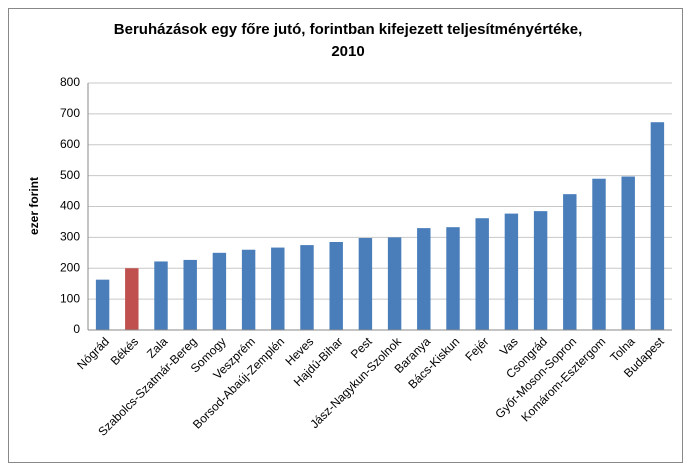 The width and height of the screenshot is (691, 471). Describe the element at coordinates (70, 175) in the screenshot. I see `y-tick-label: 500` at that location.